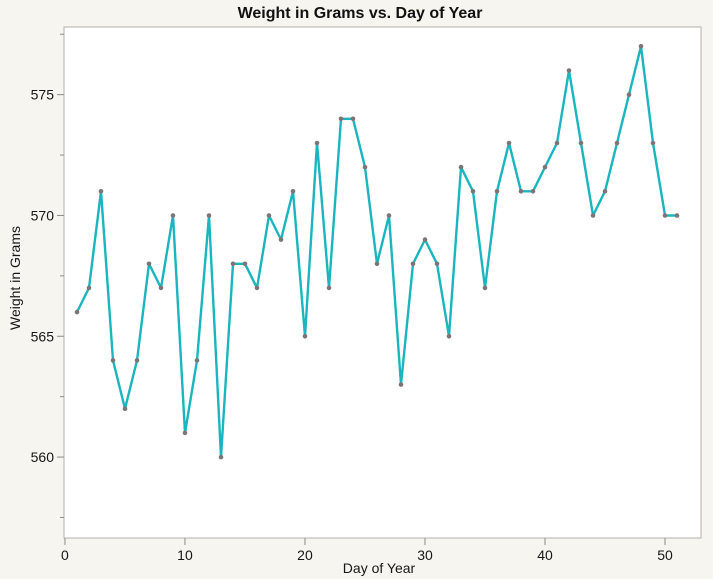 This screenshot has width=713, height=579. I want to click on x-axis-label: Day of Year, so click(379, 568).